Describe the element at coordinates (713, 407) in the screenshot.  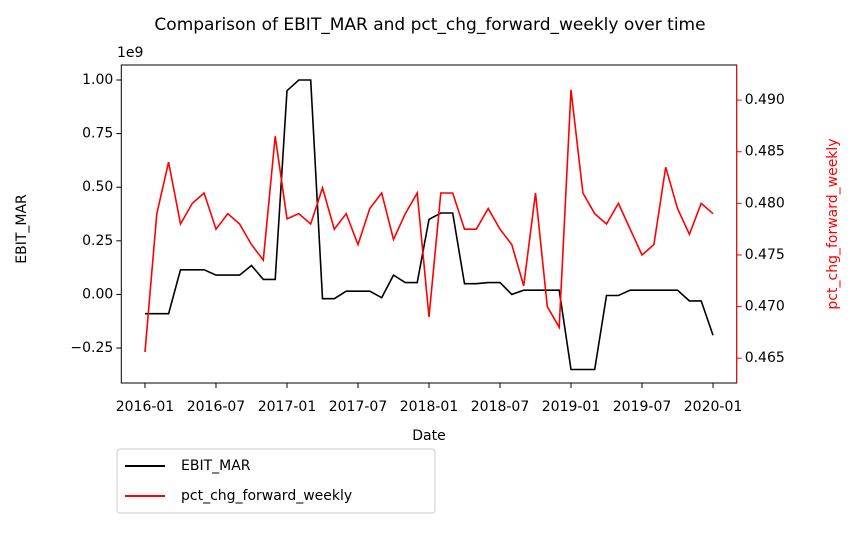
I see `x-tick-label: 2020-01` at that location.